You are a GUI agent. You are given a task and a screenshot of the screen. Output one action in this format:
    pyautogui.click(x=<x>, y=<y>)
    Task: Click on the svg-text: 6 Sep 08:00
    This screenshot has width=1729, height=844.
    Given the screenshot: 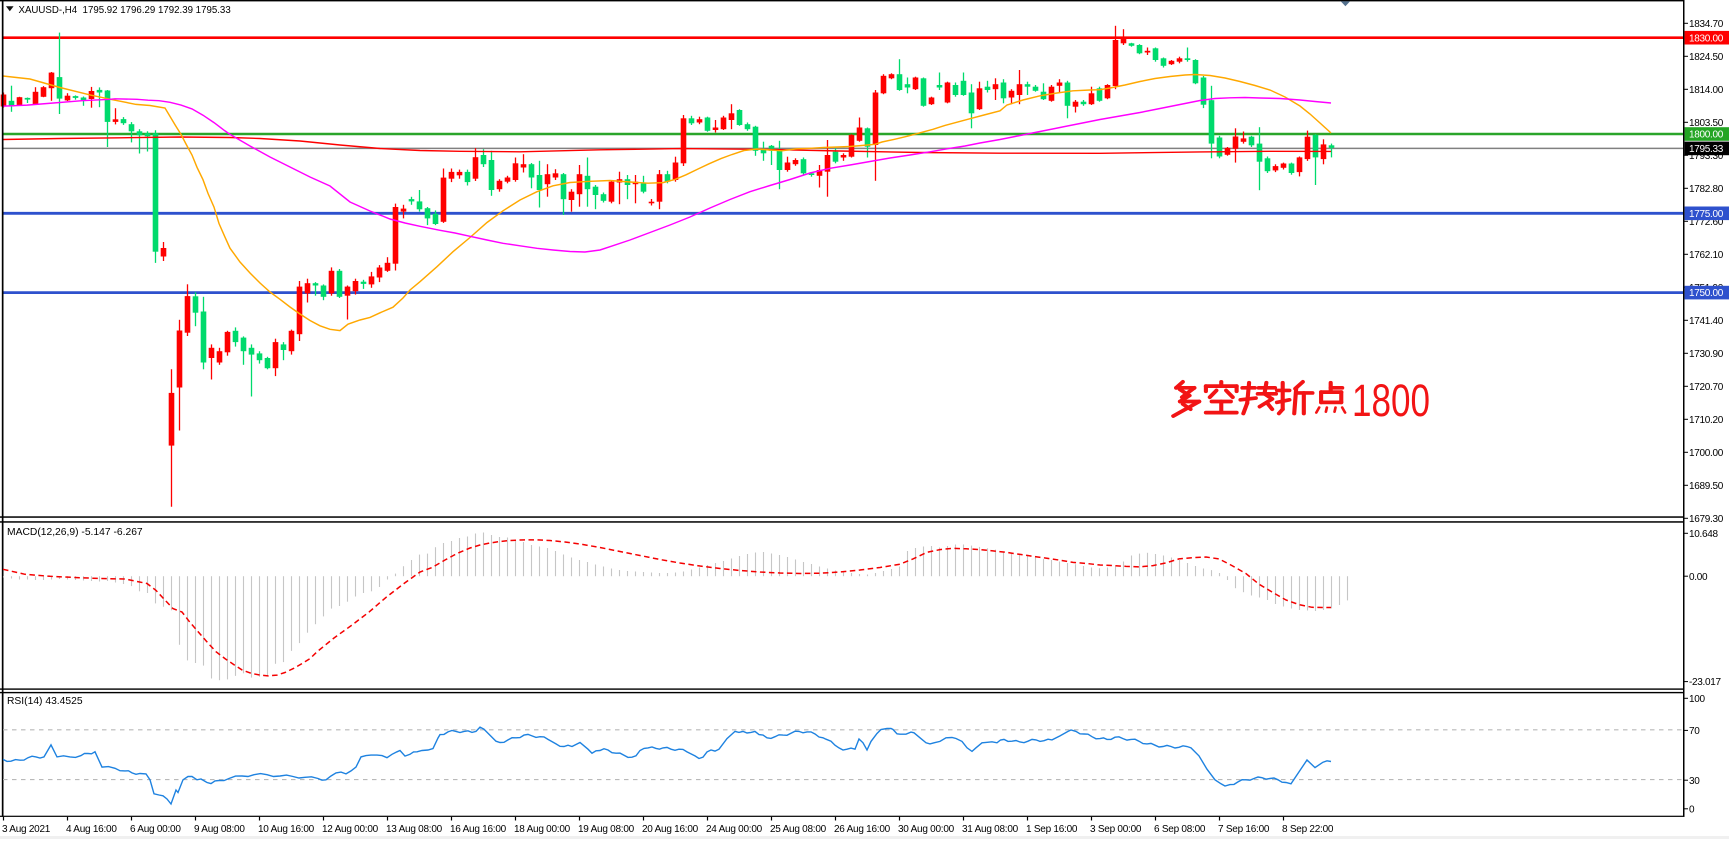 What is the action you would take?
    pyautogui.click(x=1180, y=829)
    